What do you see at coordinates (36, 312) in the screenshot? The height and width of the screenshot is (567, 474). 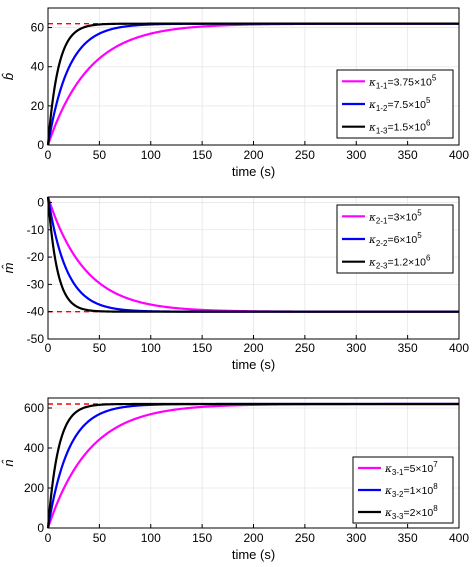 I see `y-tick-label: -40` at bounding box center [36, 312].